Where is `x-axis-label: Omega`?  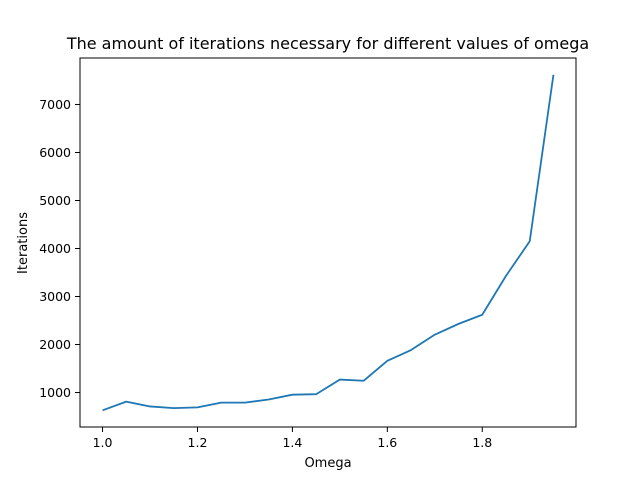
x-axis-label: Omega is located at coordinates (327, 463).